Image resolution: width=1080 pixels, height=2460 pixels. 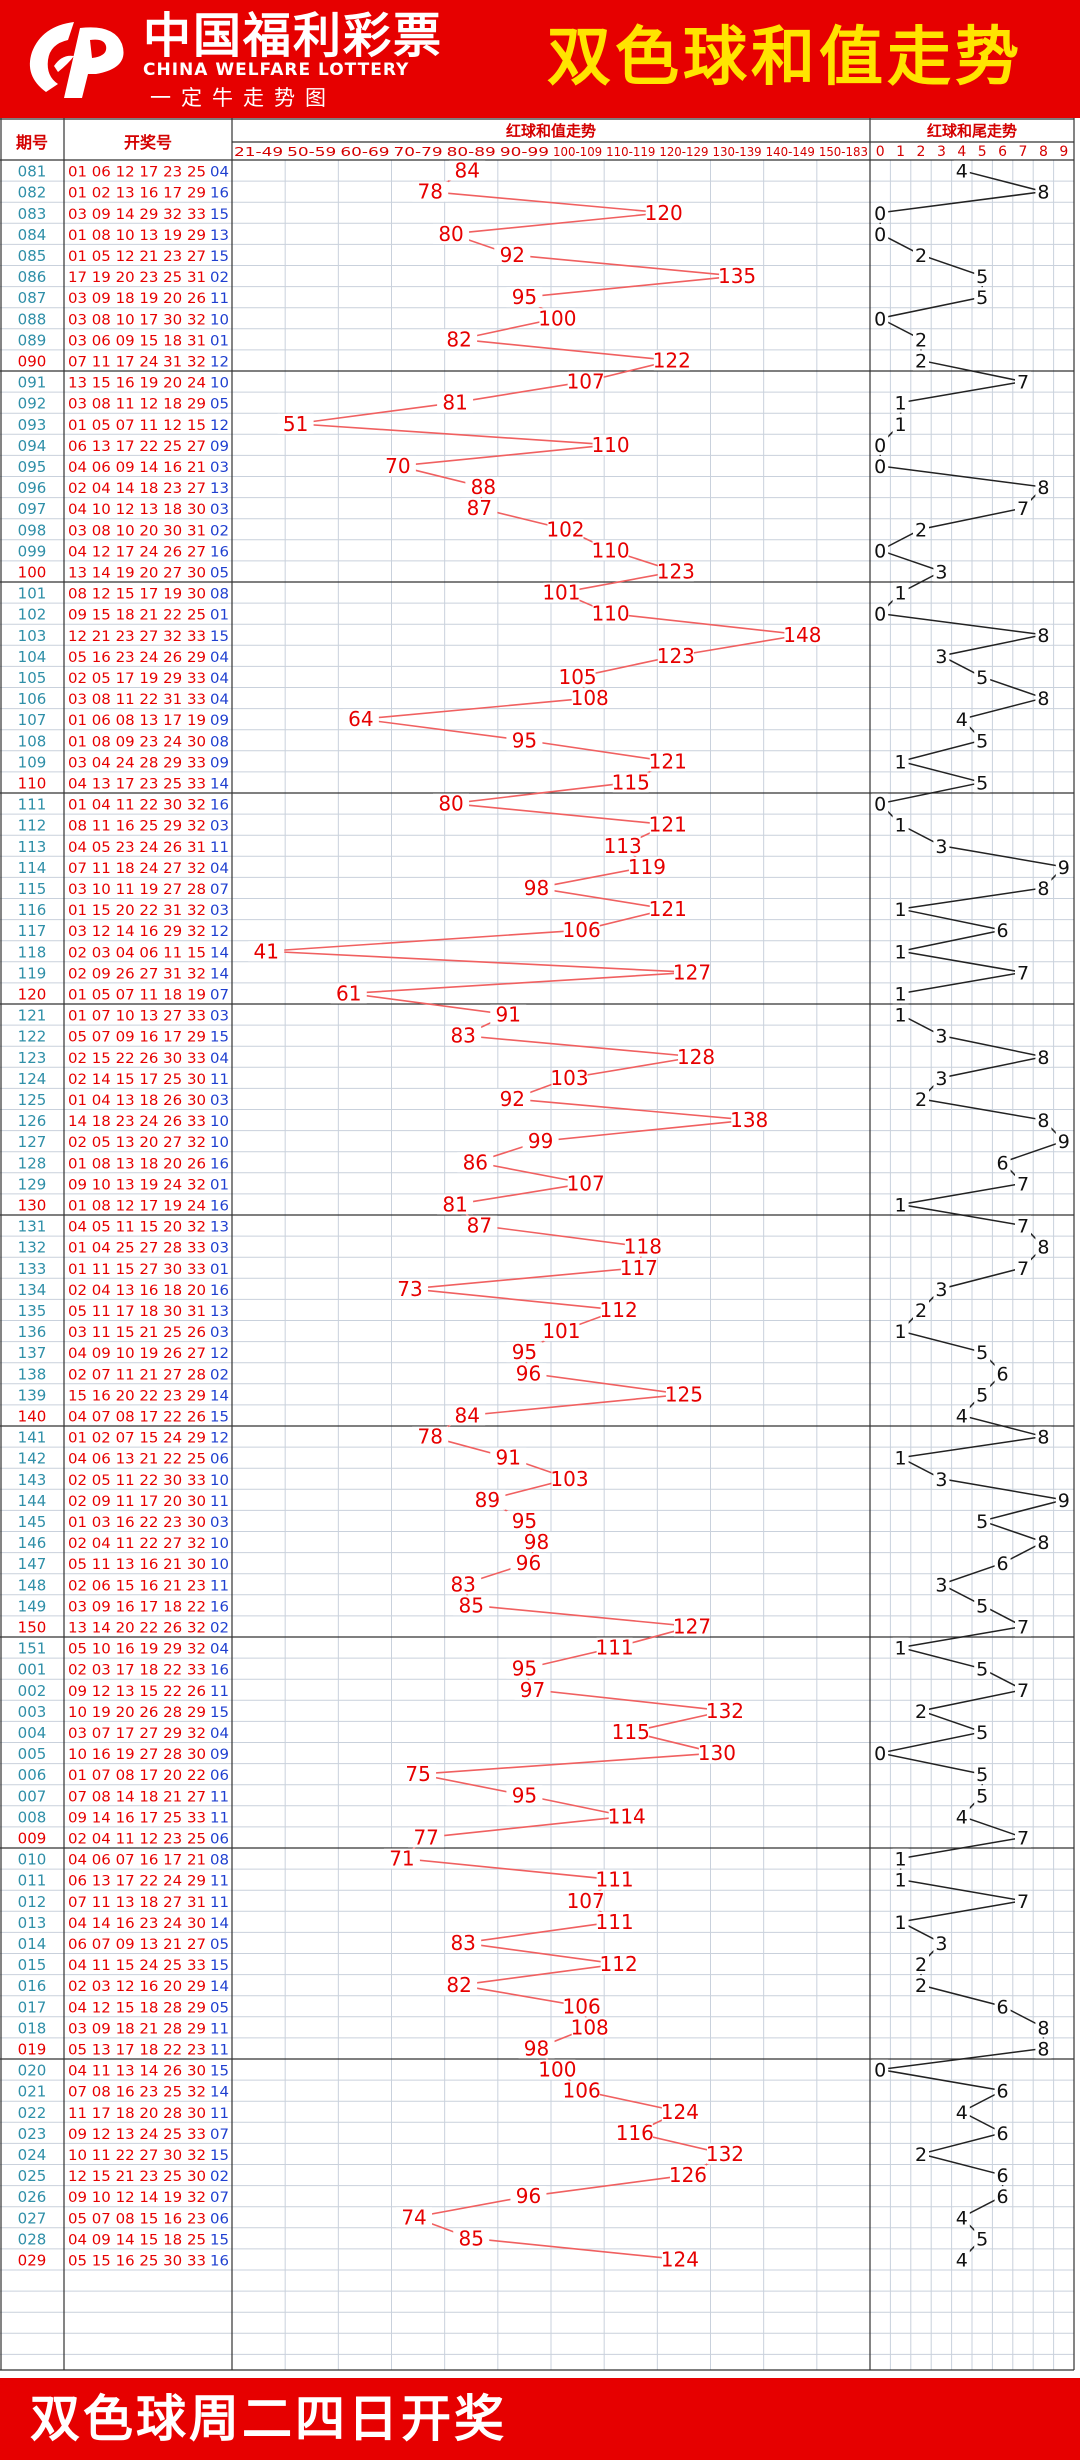 I want to click on red-balls-cell: 14 18 23 24 26 33, so click(x=137, y=1122).